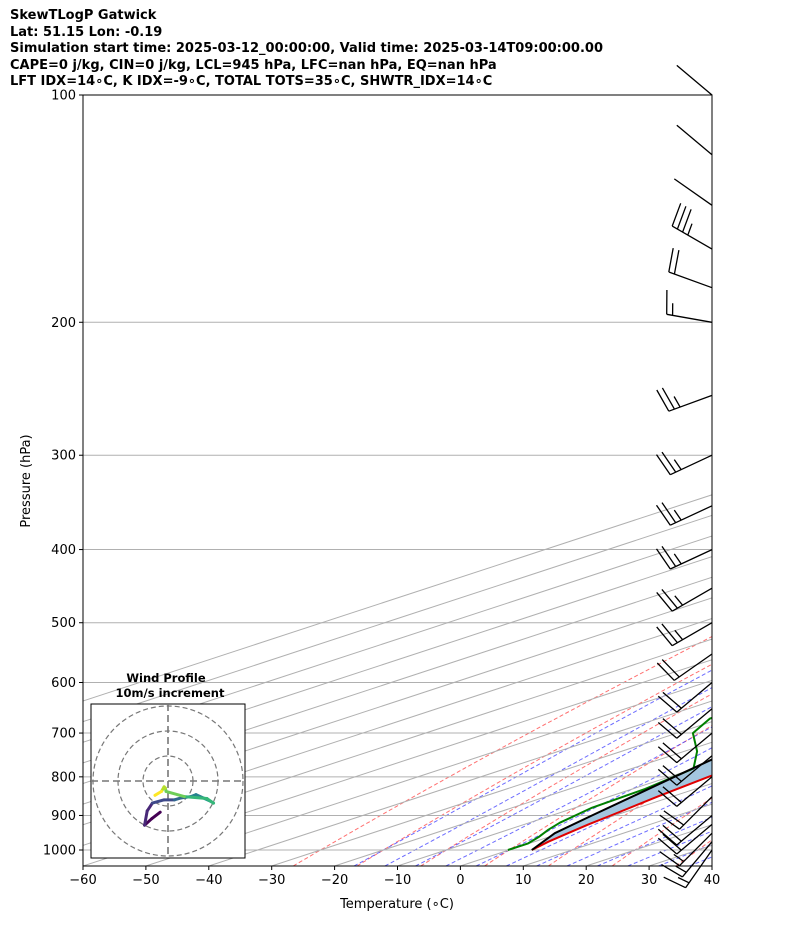 Image resolution: width=794 pixels, height=937 pixels. I want to click on wind-barbs, so click(684, 476).